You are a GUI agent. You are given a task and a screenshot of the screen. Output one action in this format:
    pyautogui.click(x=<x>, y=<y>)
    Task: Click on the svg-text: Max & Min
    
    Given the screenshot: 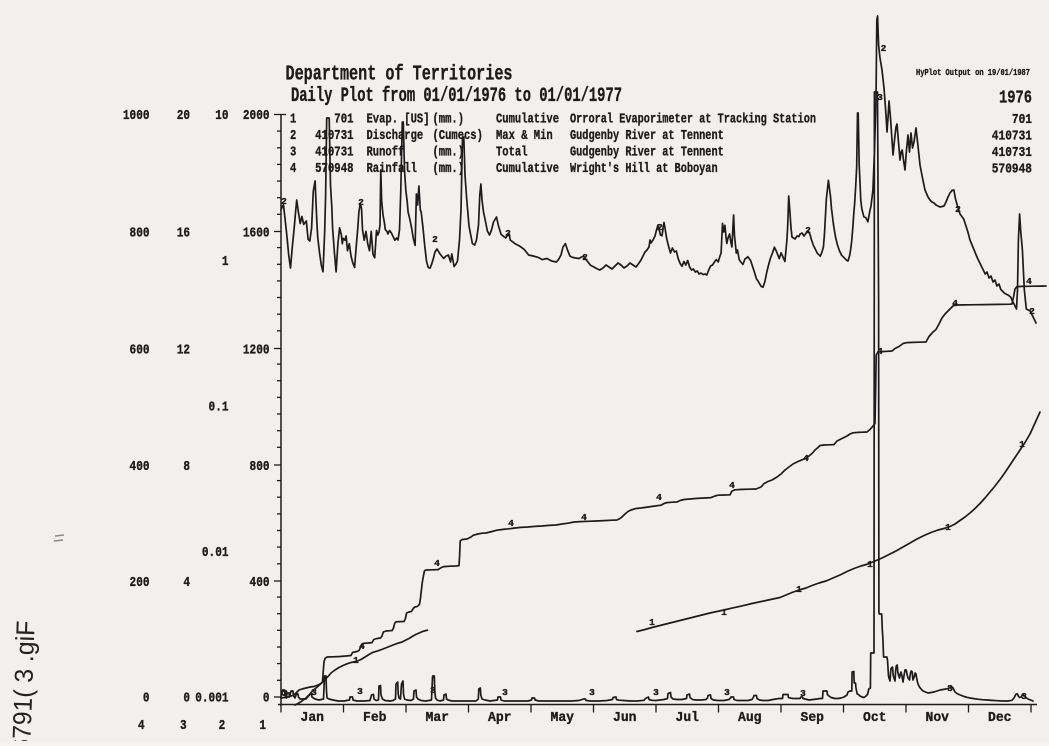 What is the action you would take?
    pyautogui.click(x=524, y=136)
    